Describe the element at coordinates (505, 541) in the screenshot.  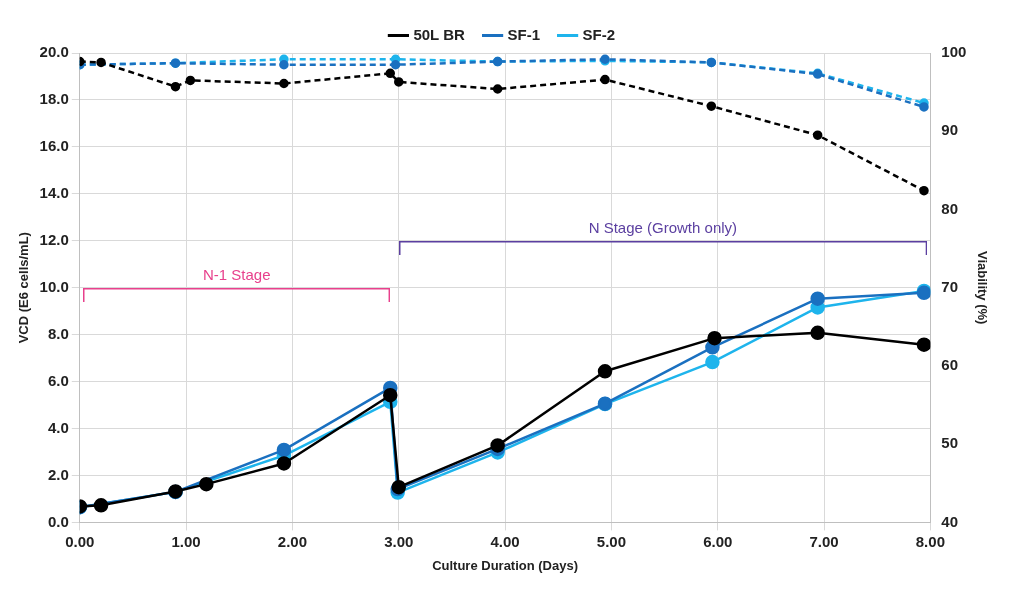
I see `x-tick-label: 4.00` at that location.